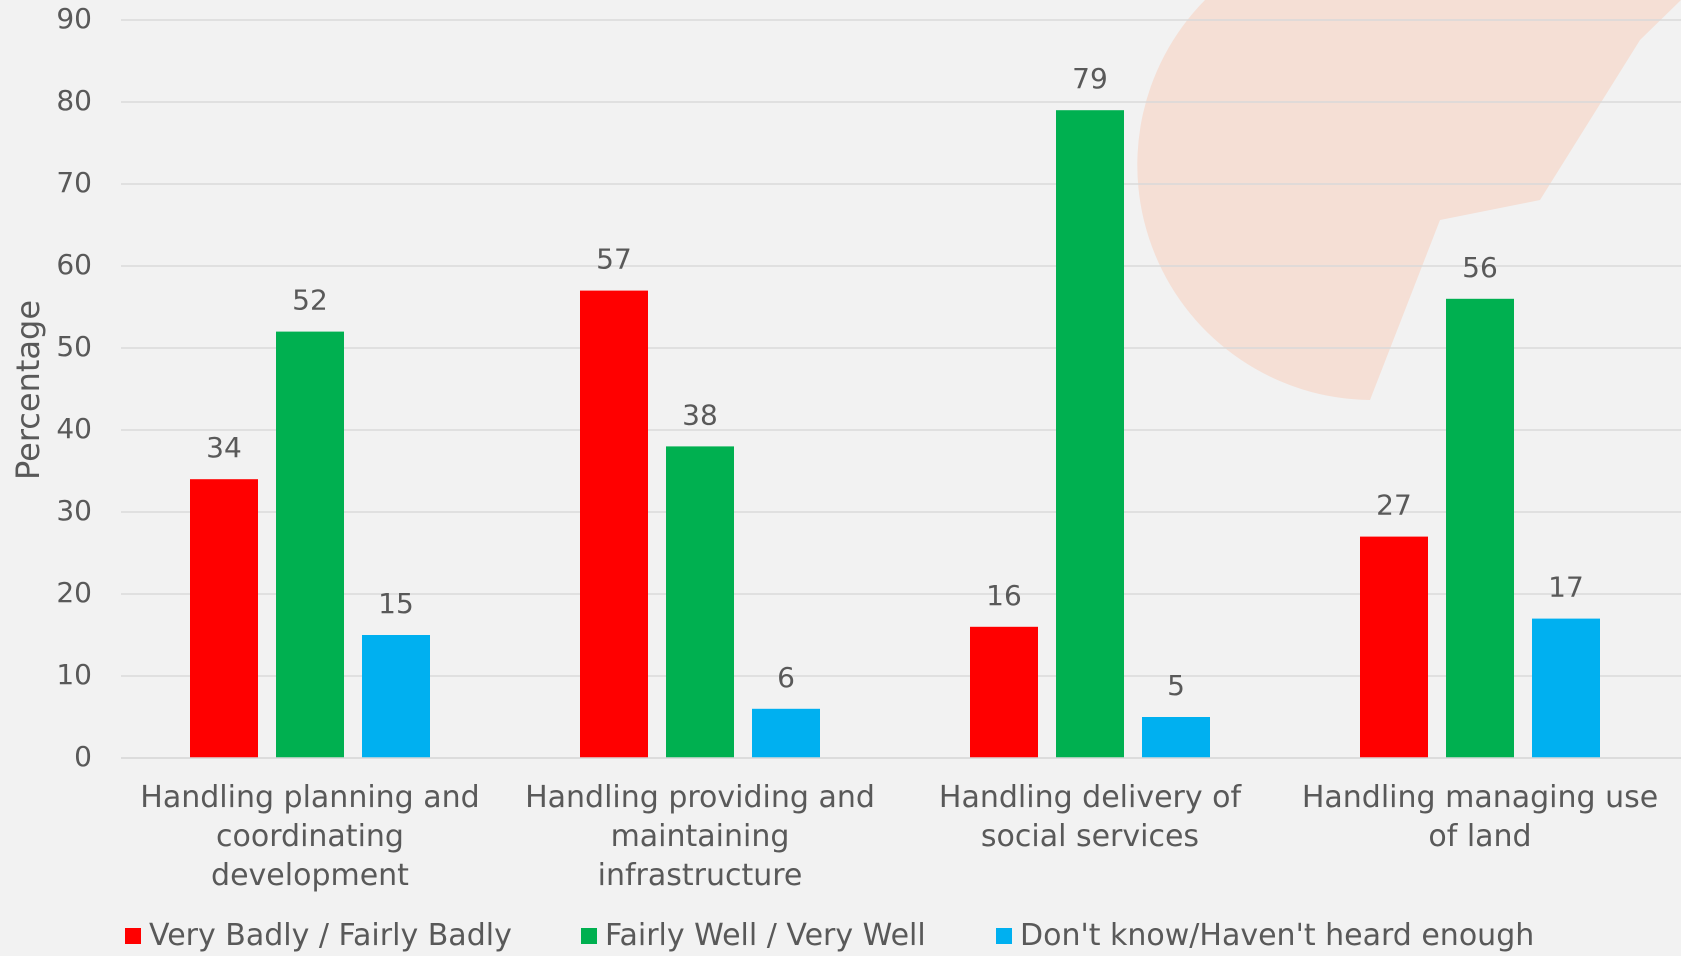 This screenshot has height=956, width=1681. I want to click on data-label: 5, so click(1176, 685).